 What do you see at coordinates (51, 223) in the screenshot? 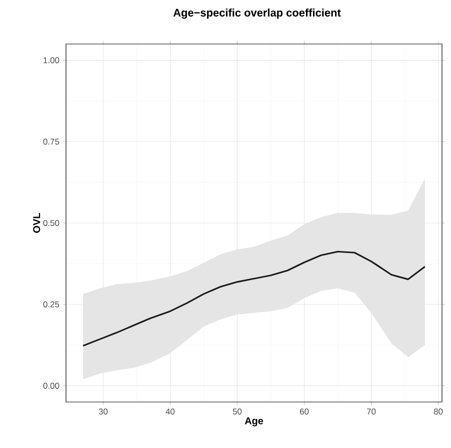
I see `y-tick-label: 0.50` at bounding box center [51, 223].